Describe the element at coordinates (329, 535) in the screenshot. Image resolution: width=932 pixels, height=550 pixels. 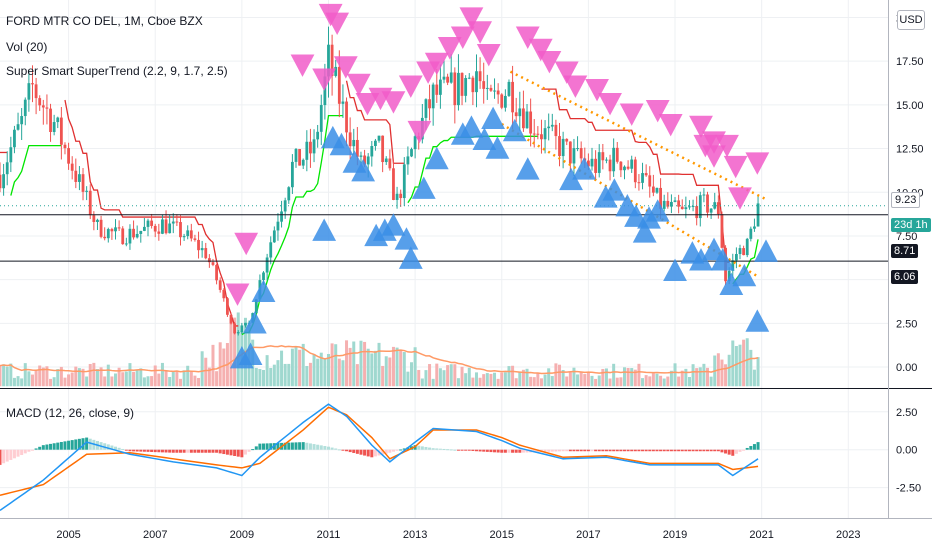
I see `time-tick-label: 2011` at that location.